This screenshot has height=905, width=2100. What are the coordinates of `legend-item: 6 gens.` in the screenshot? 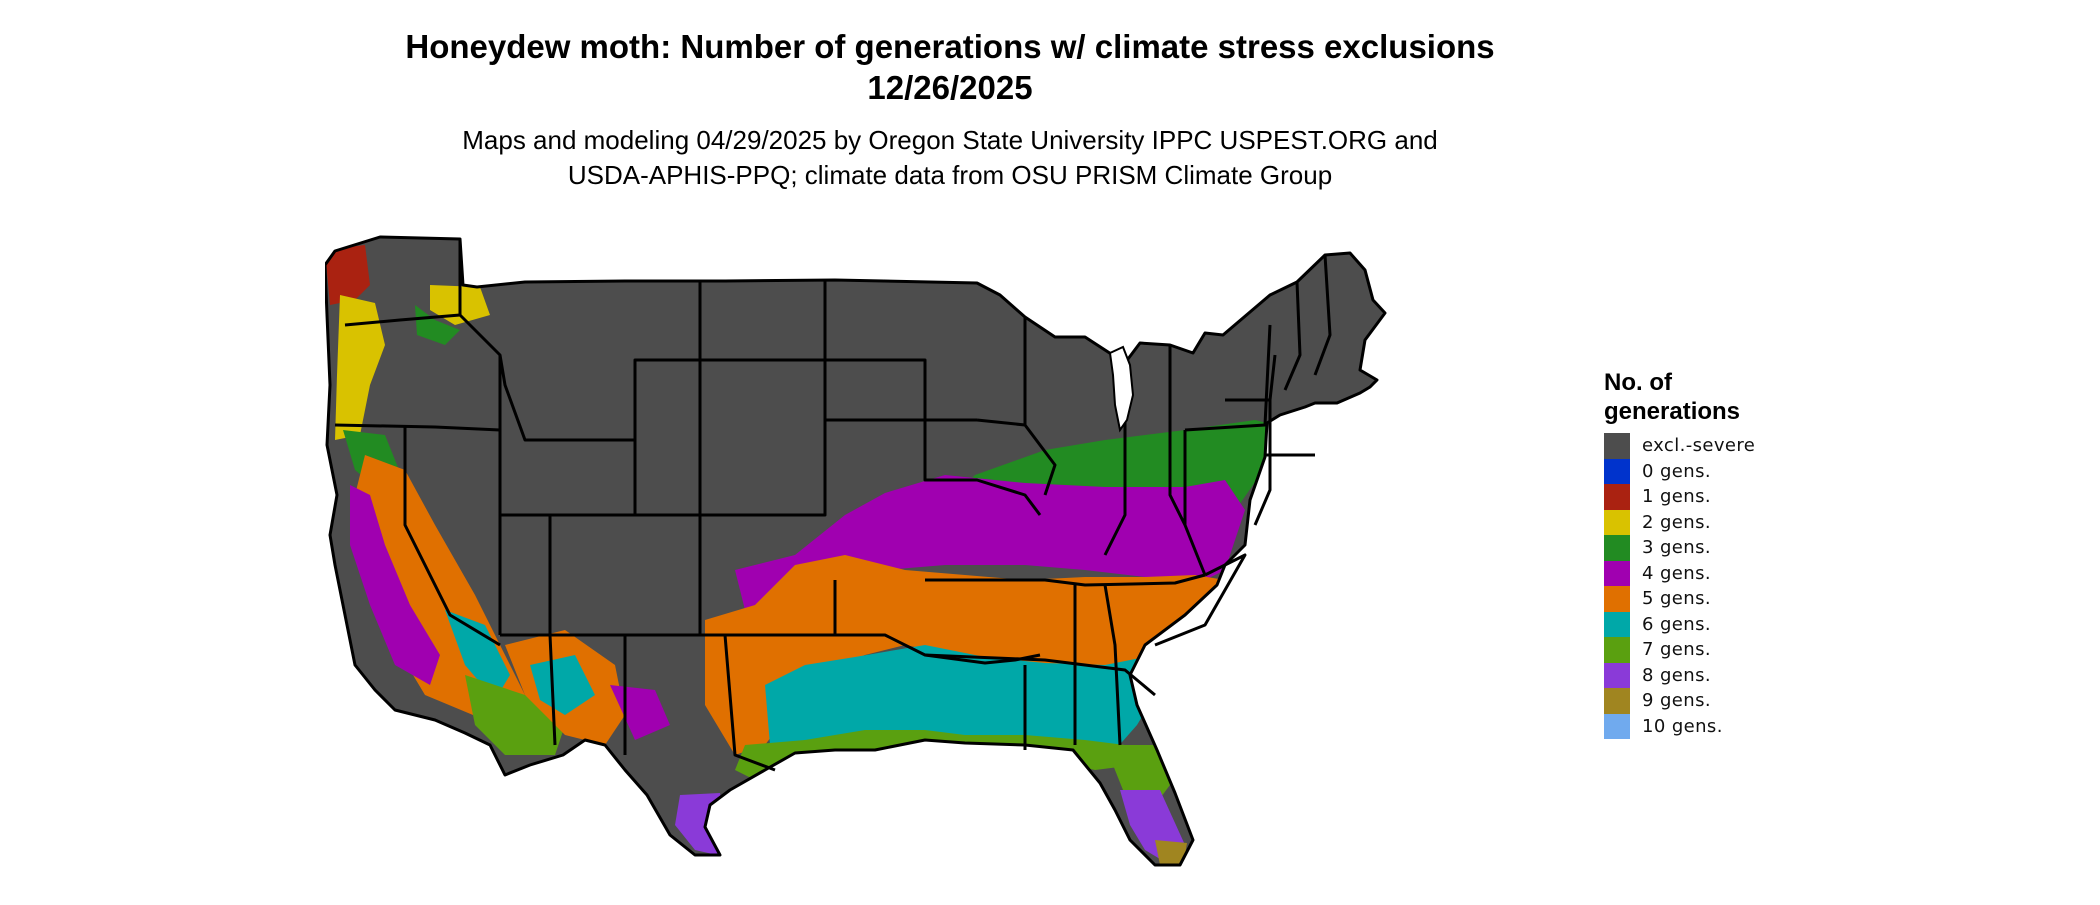 It's located at (1679, 624).